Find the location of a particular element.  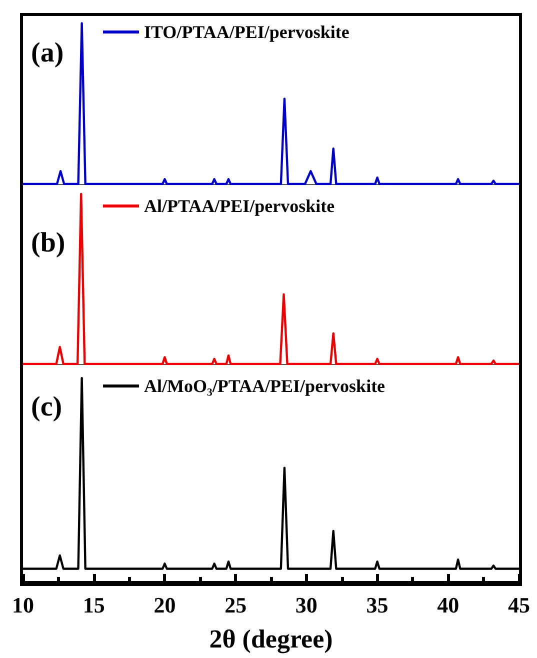

legend-label: Al/PTAA/PEI/pervoskite is located at coordinates (239, 206).